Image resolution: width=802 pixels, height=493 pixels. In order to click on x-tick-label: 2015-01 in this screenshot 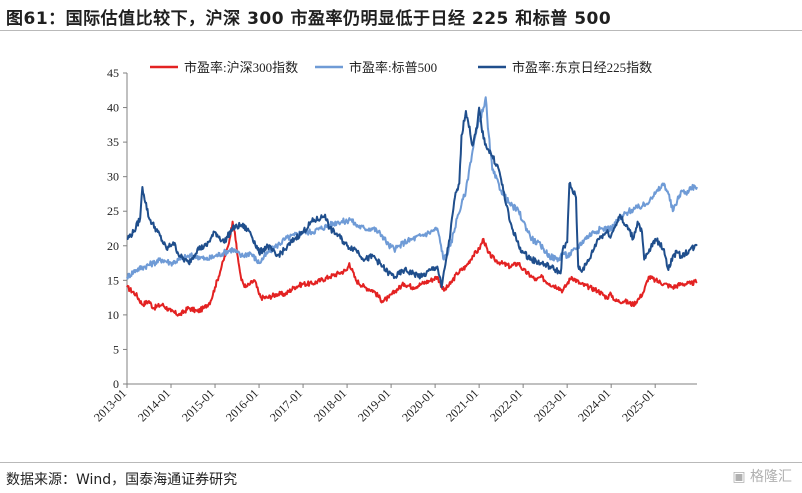, I will do `click(198, 405)`.